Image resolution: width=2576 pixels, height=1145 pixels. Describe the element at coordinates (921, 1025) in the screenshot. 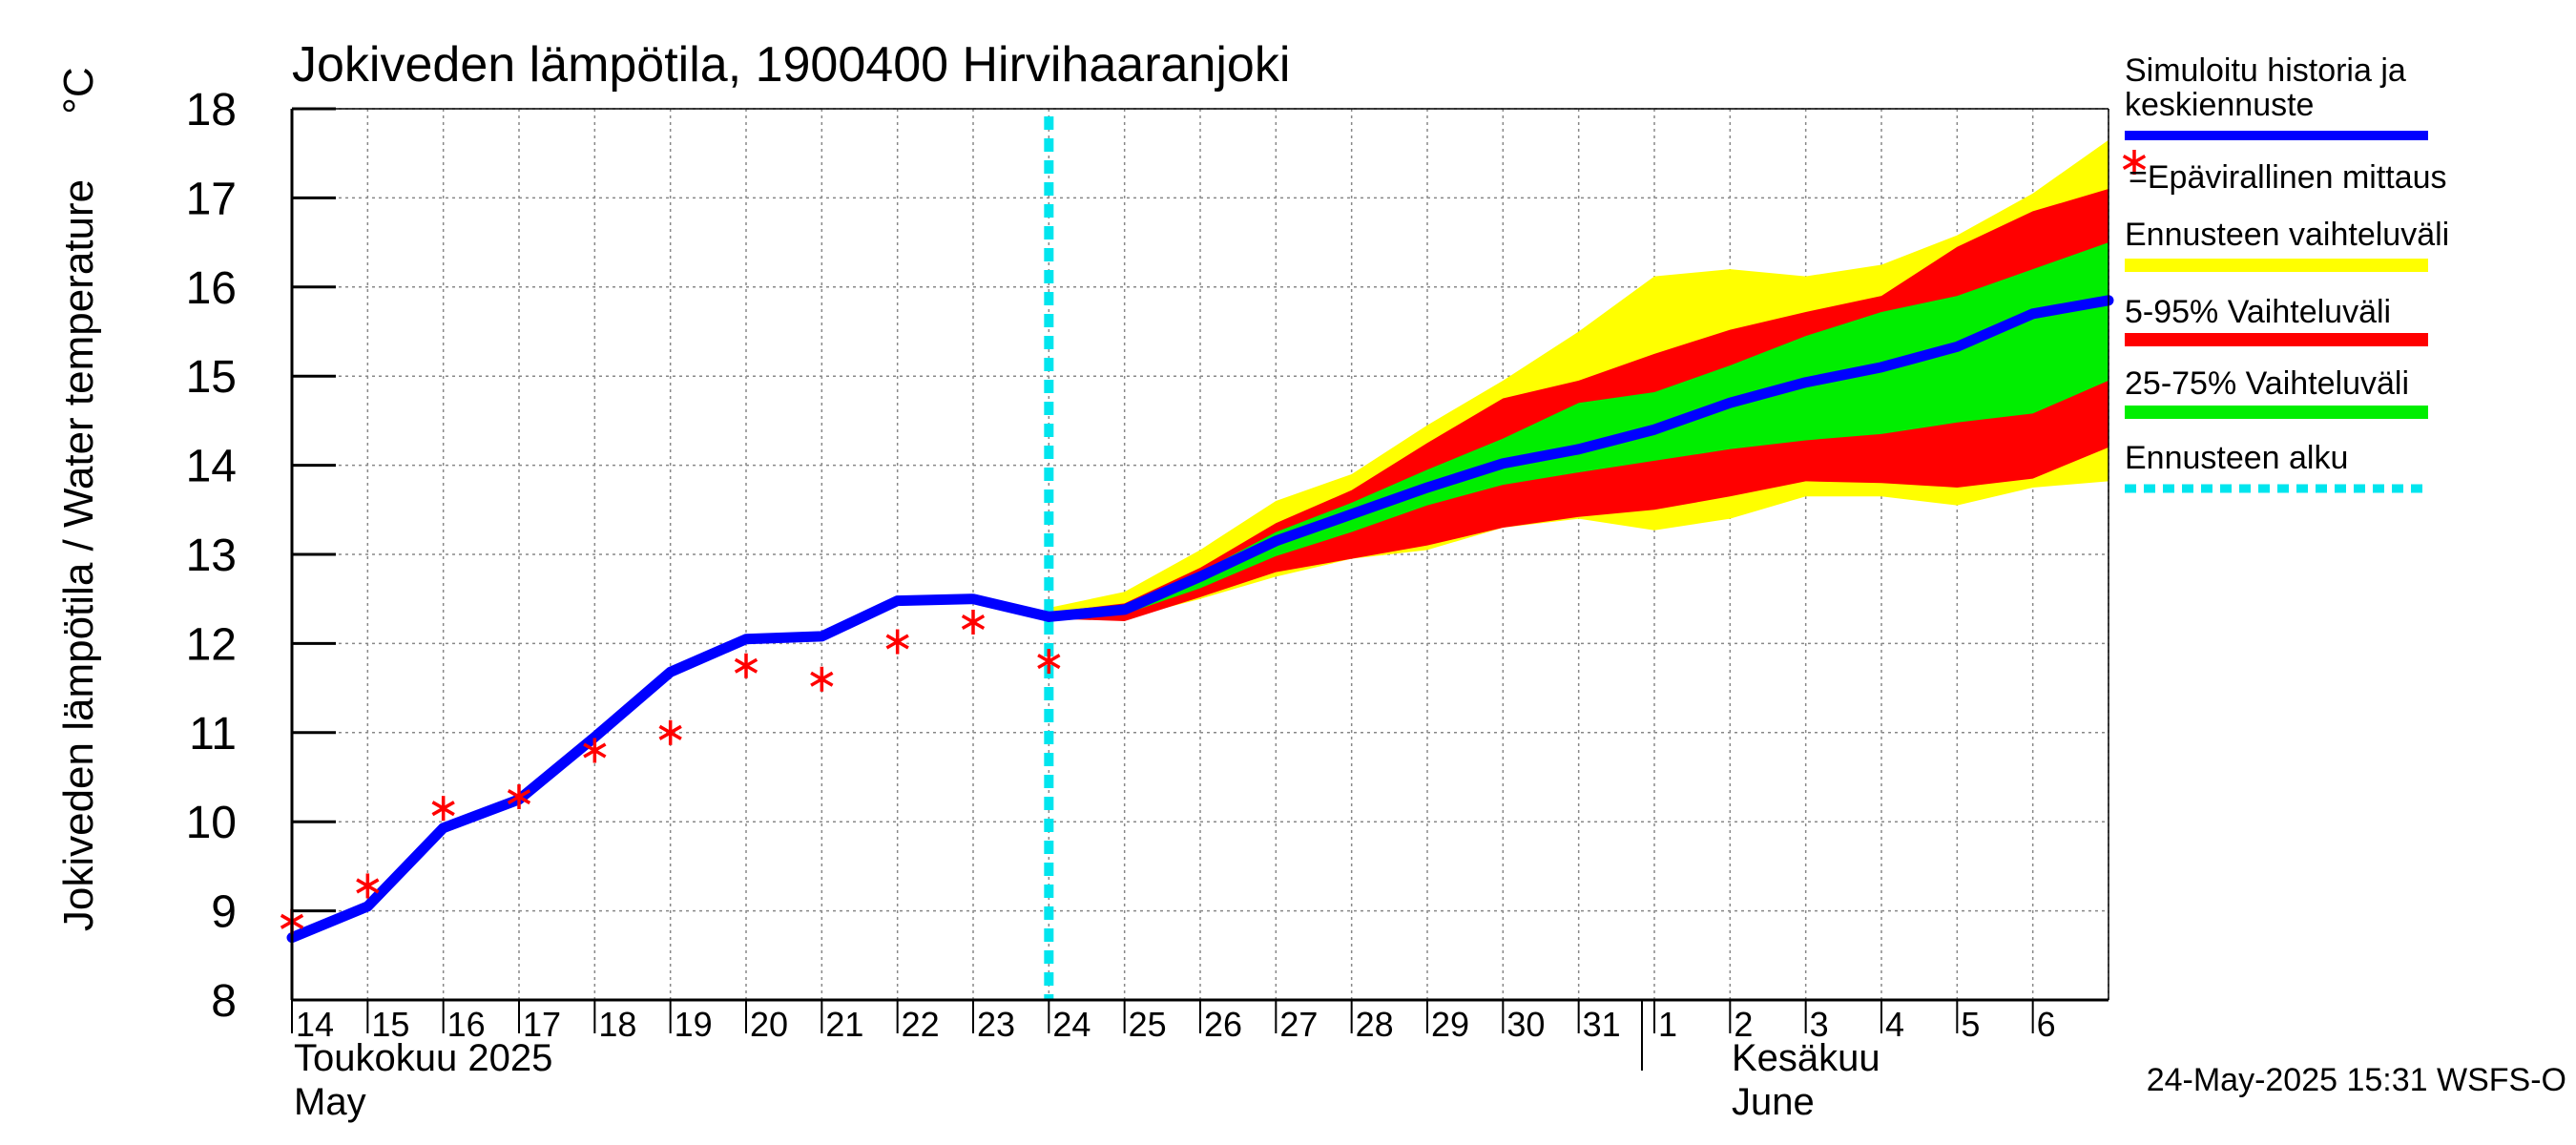

I see `x-tick-label: 22` at that location.